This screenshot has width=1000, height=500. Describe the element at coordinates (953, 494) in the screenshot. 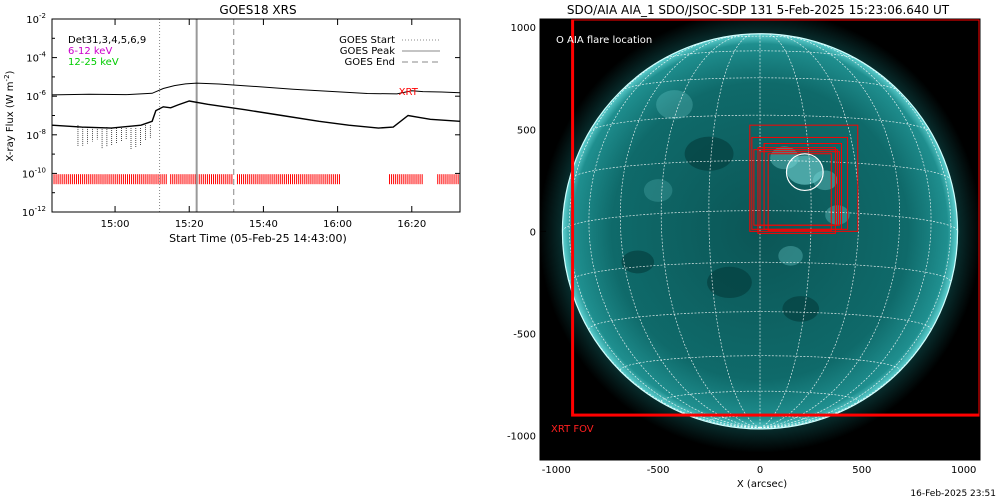

I see `plot-timestamp: 16-Feb-2025 23:51` at that location.